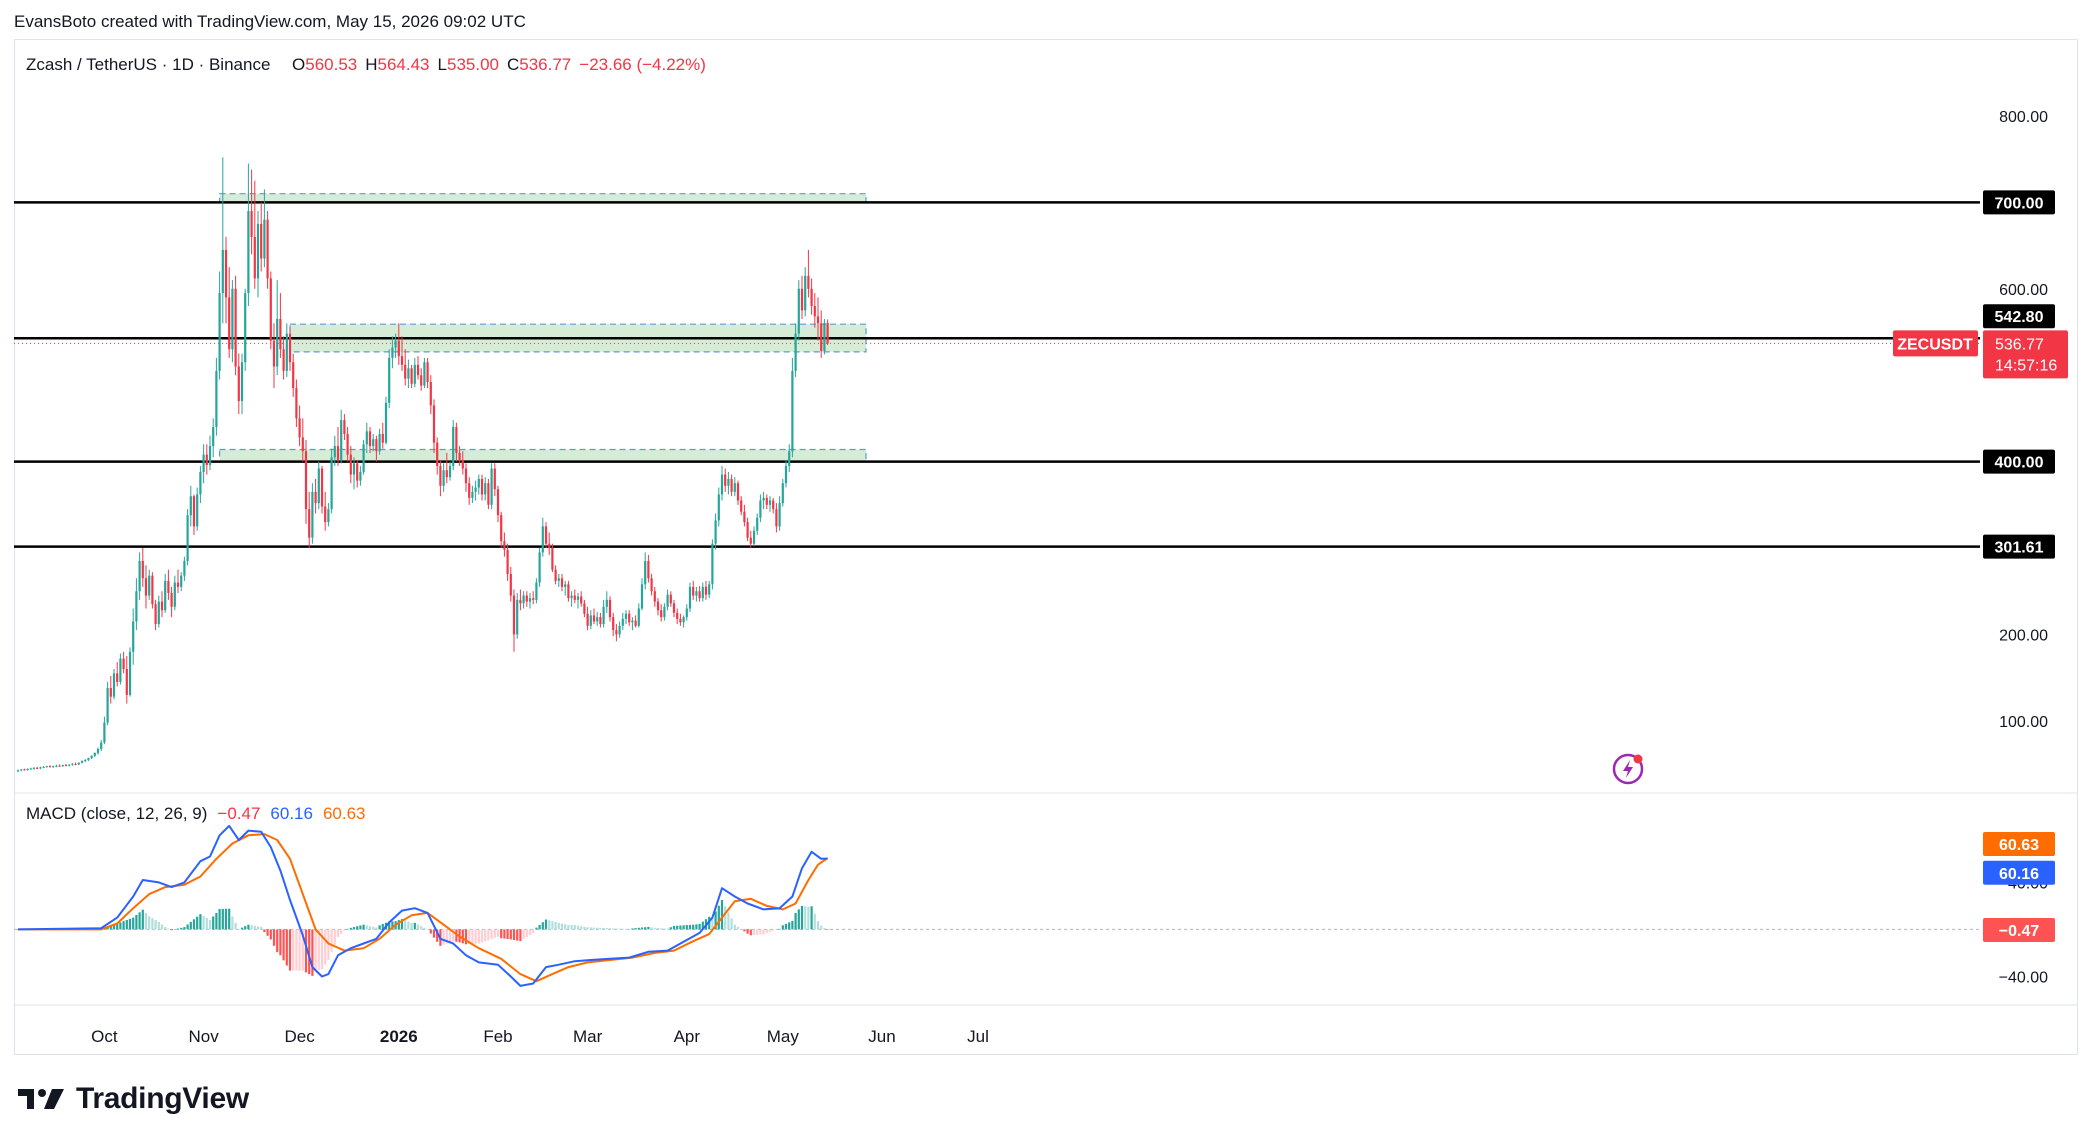 Image resolution: width=2093 pixels, height=1146 pixels. What do you see at coordinates (442, 64) in the screenshot?
I see `low-label: L` at bounding box center [442, 64].